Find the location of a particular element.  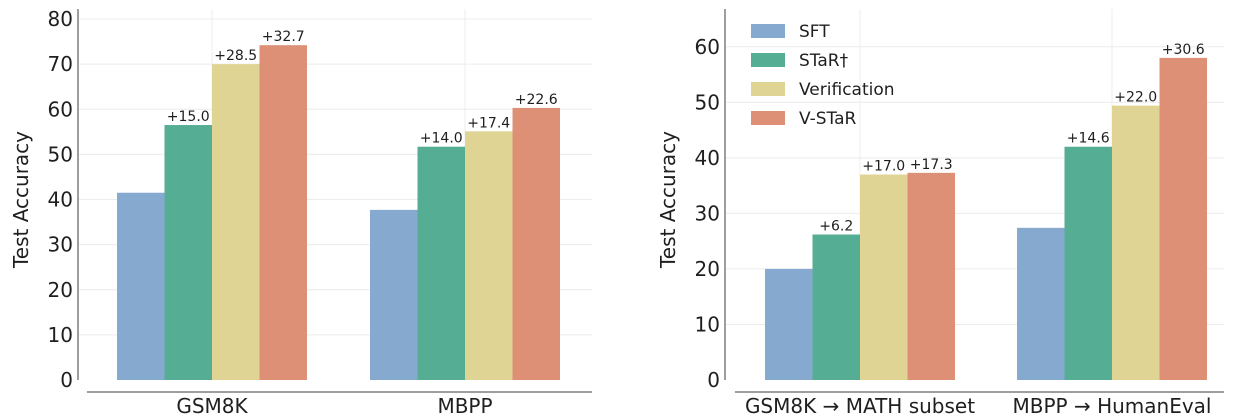

bar-data-label: +17.0 is located at coordinates (883, 167).